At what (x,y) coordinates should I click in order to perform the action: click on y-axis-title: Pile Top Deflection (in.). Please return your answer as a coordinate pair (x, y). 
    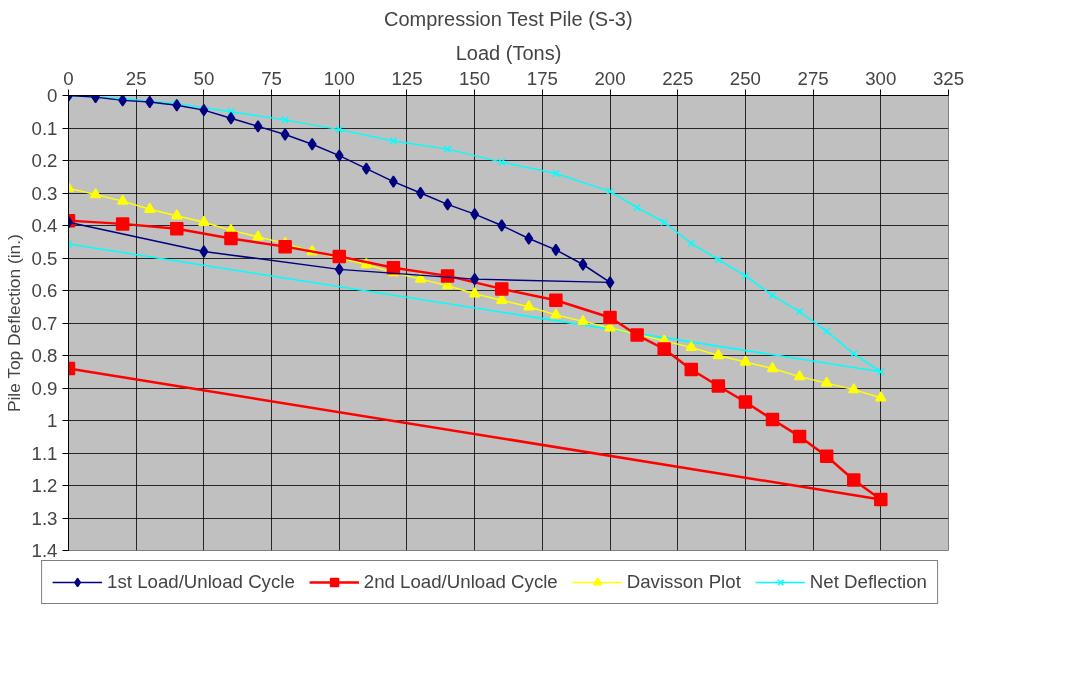
    Looking at the image, I should click on (13, 323).